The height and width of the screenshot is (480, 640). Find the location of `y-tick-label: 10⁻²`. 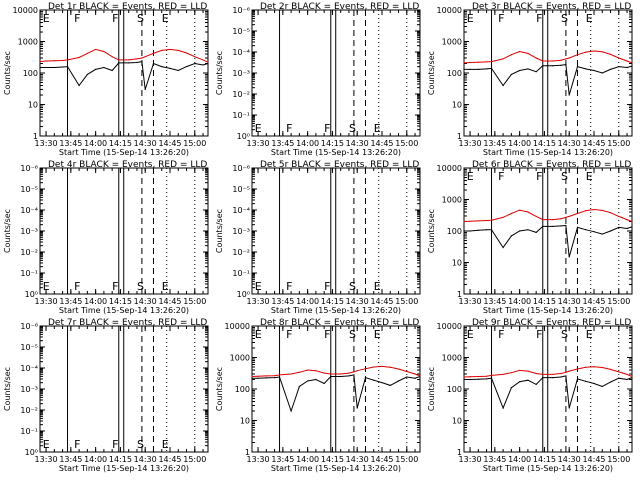

y-tick-label: 10⁻² is located at coordinates (29, 410).